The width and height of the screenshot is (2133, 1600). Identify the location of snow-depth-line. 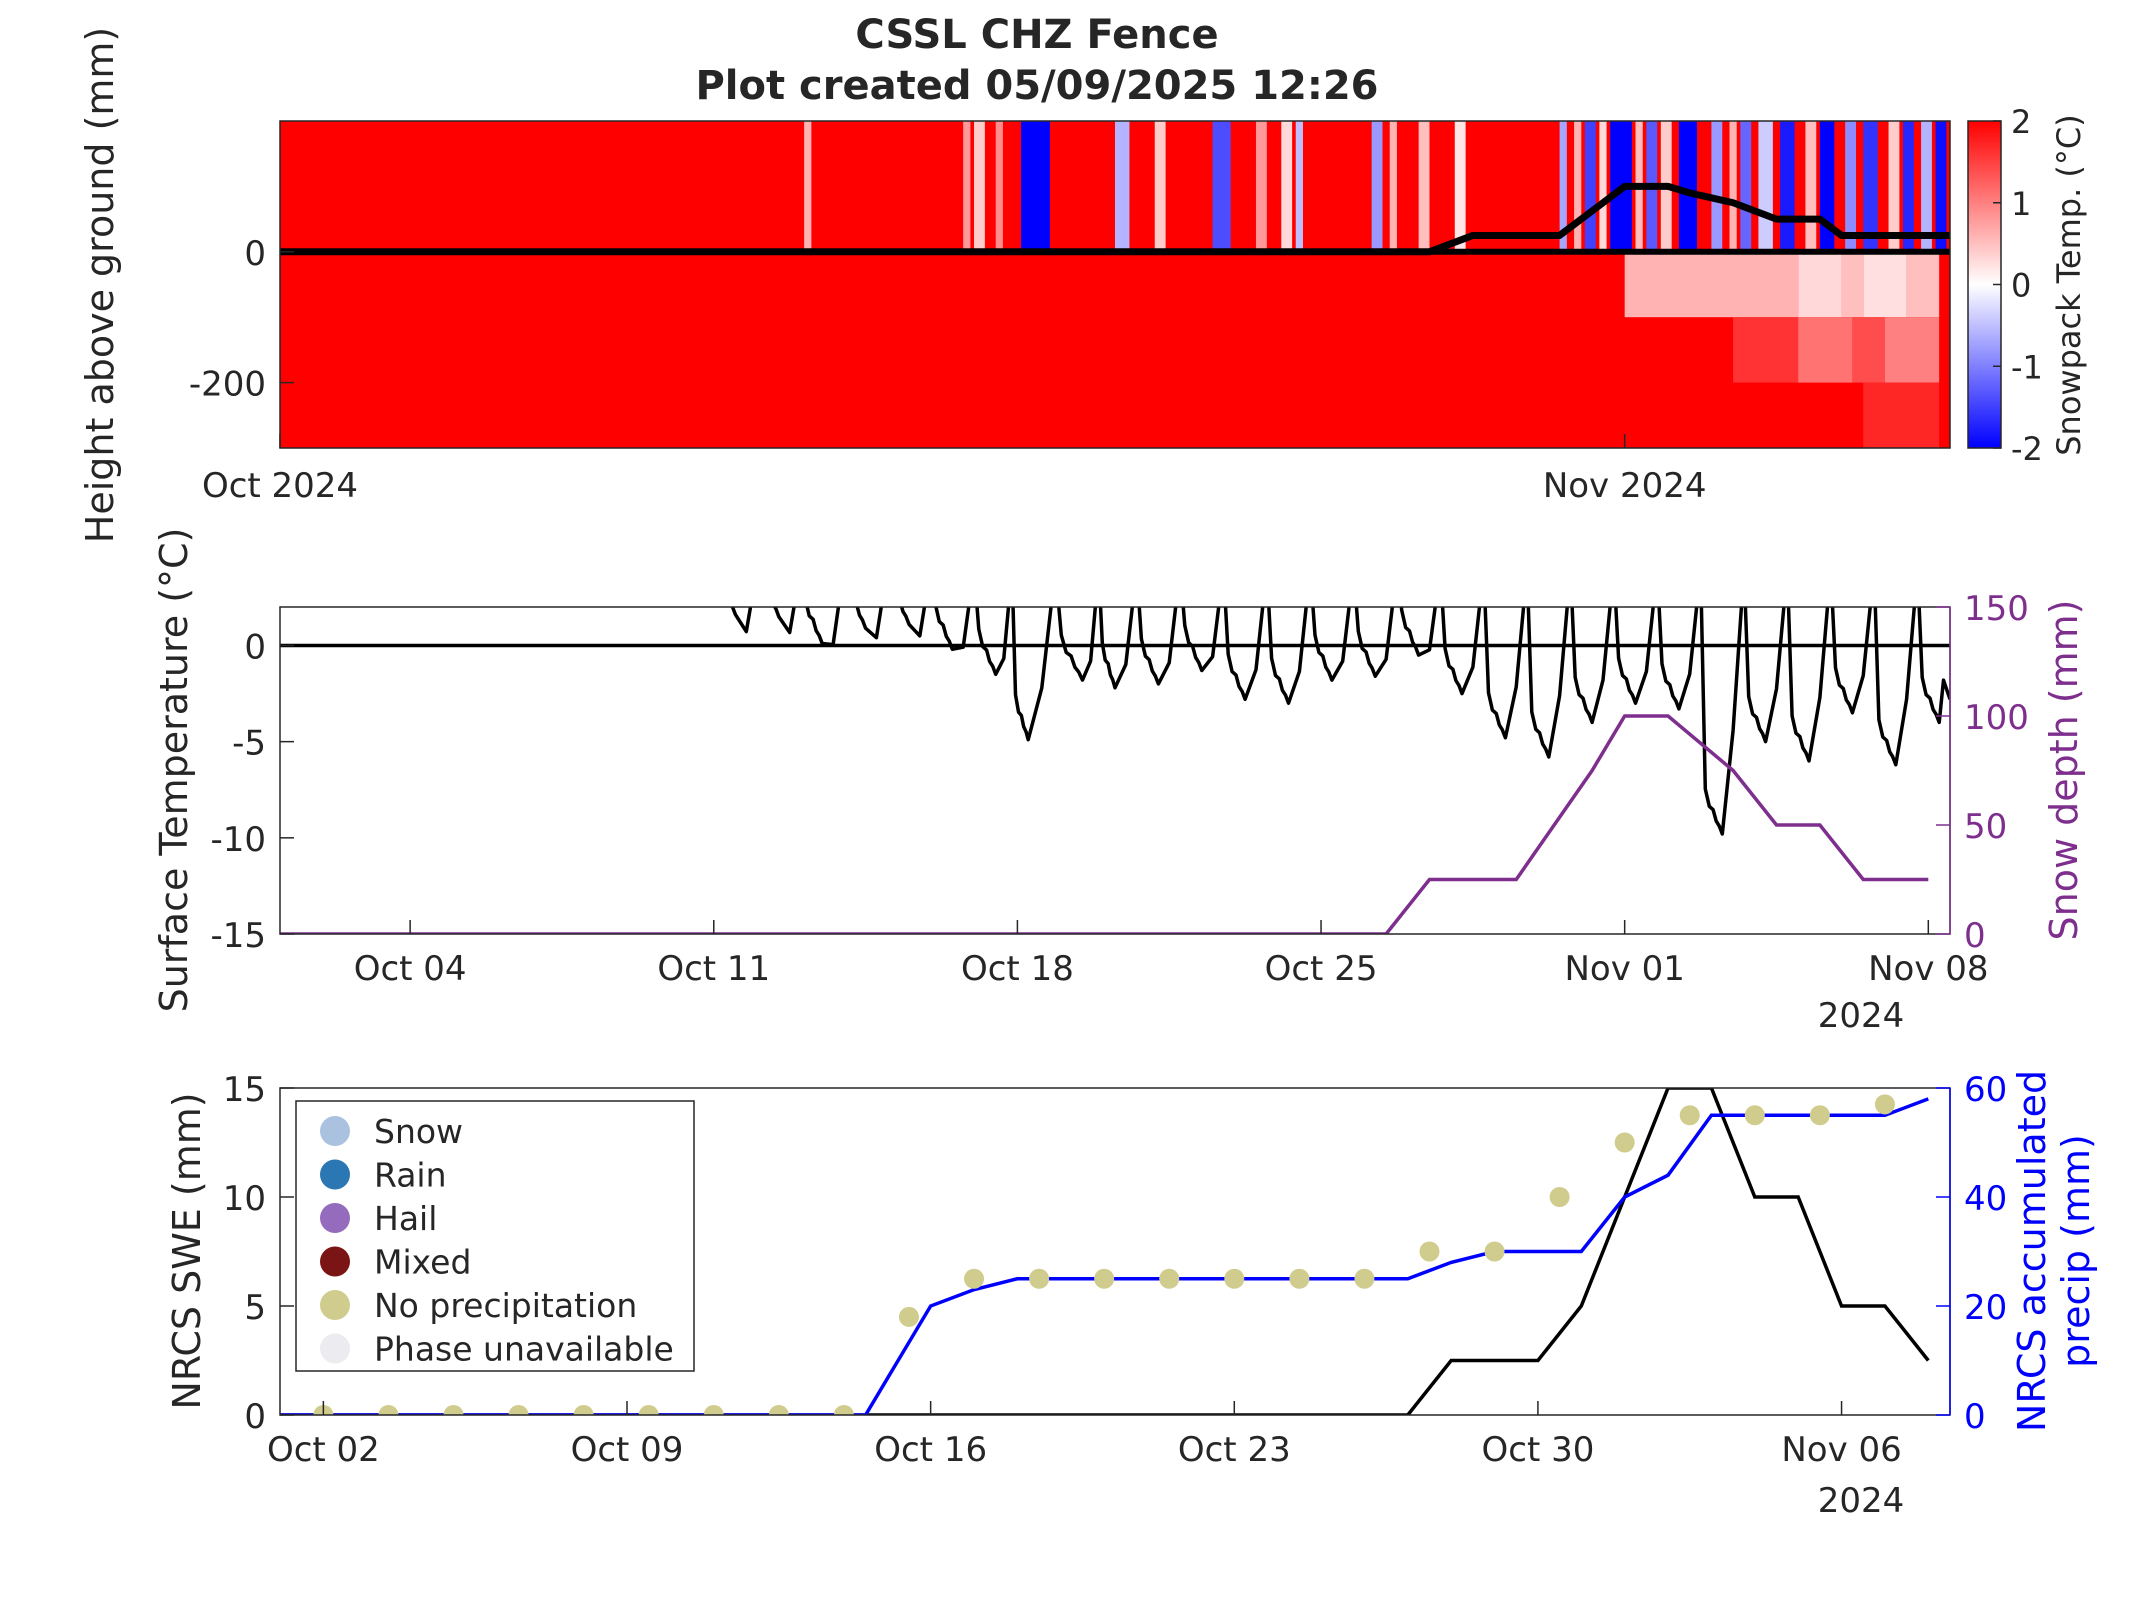
(1104, 824).